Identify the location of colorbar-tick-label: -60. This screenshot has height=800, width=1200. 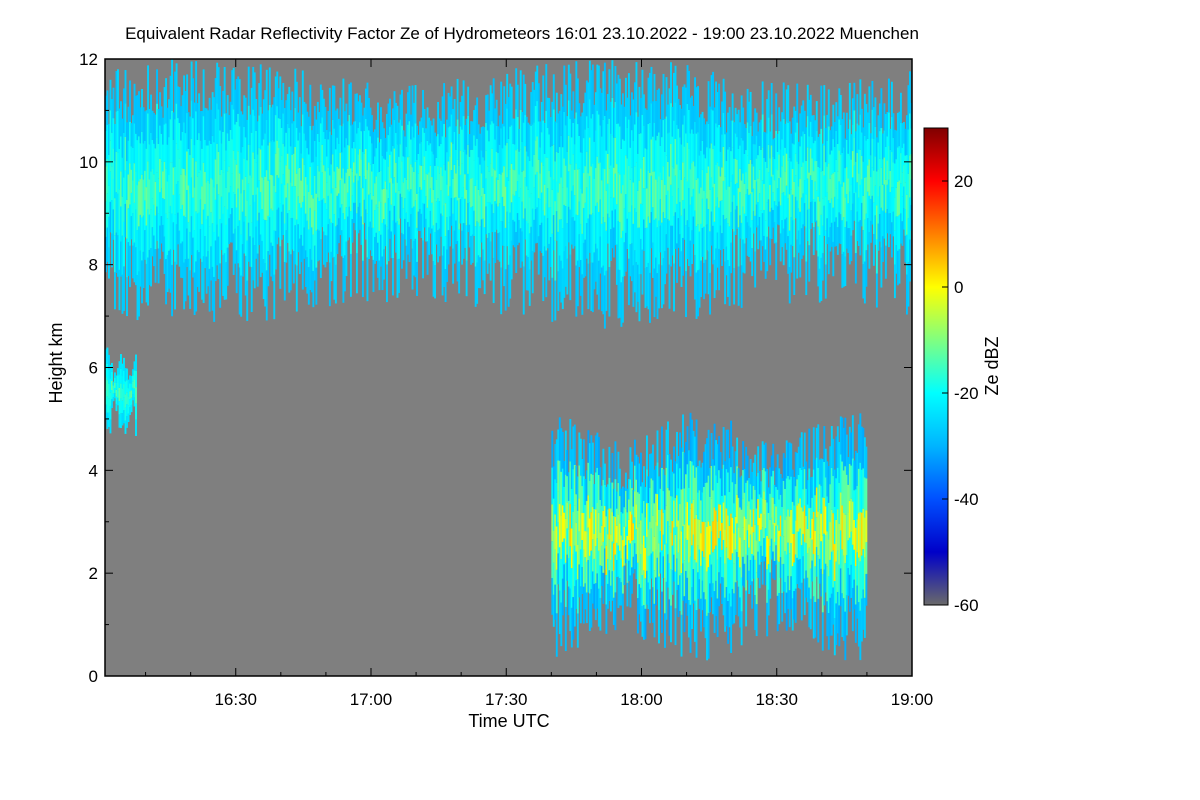
(966, 605).